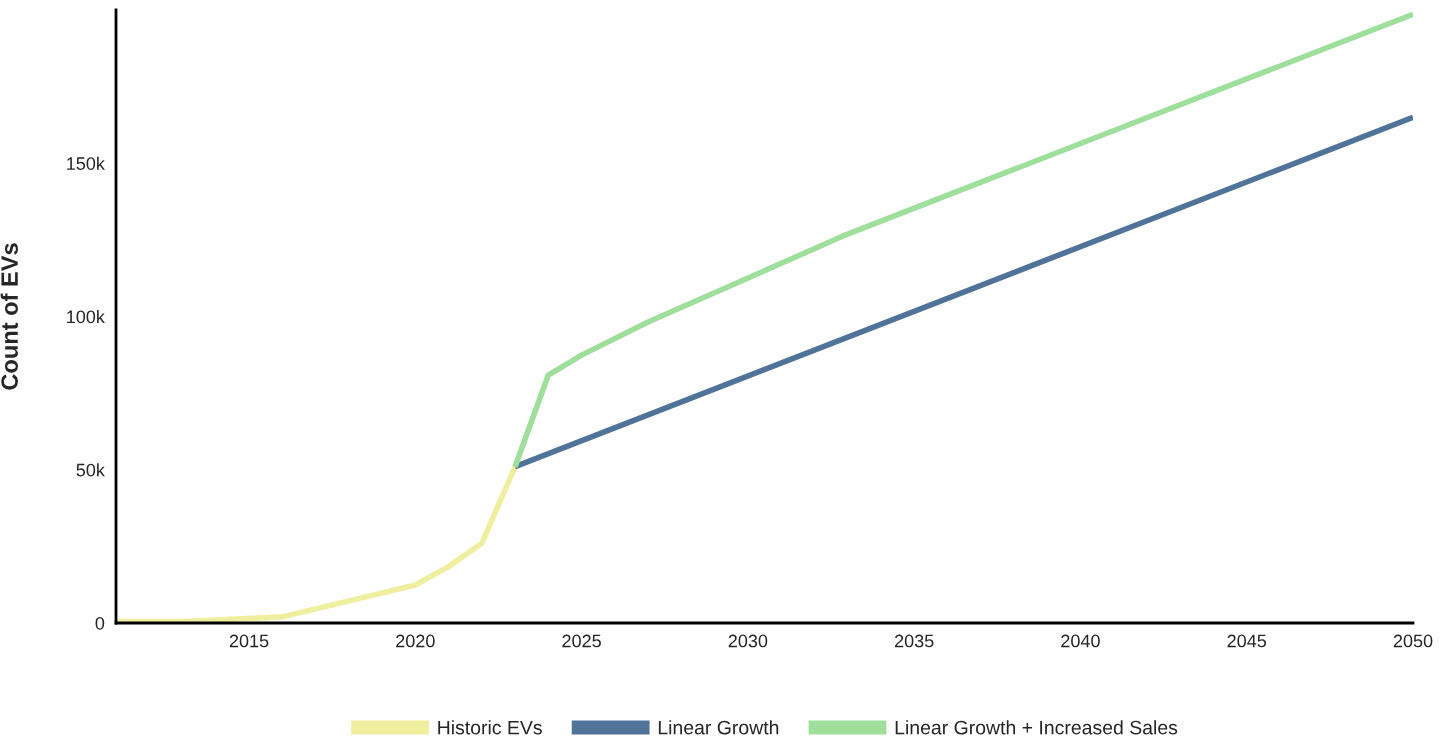 Image resolution: width=1456 pixels, height=738 pixels. Describe the element at coordinates (90, 470) in the screenshot. I see `y-tick-label: 50k` at that location.